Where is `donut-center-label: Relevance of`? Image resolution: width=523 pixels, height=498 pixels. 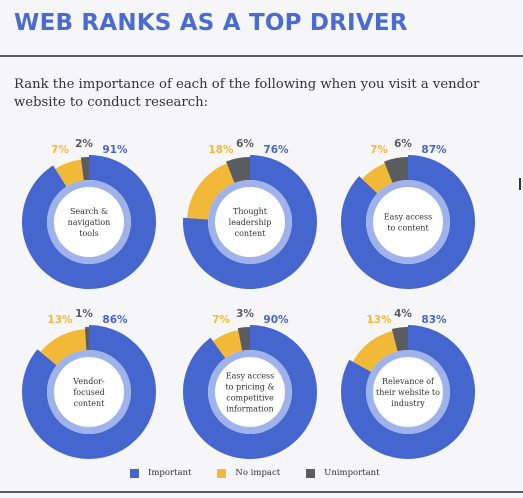 donut-center-label: Relevance of is located at coordinates (408, 381).